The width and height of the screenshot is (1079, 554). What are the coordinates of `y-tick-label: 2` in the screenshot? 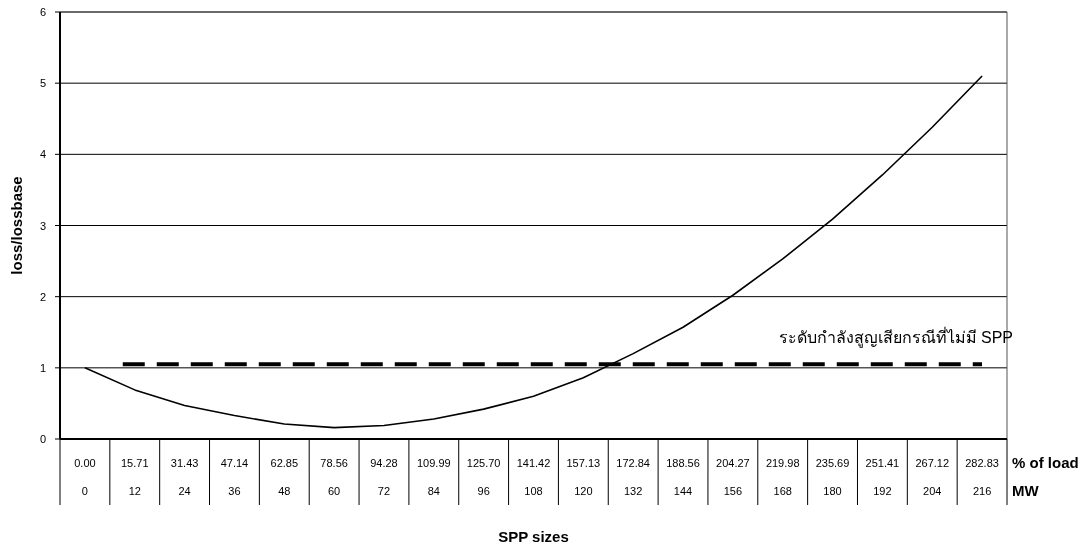 It's located at (42, 296).